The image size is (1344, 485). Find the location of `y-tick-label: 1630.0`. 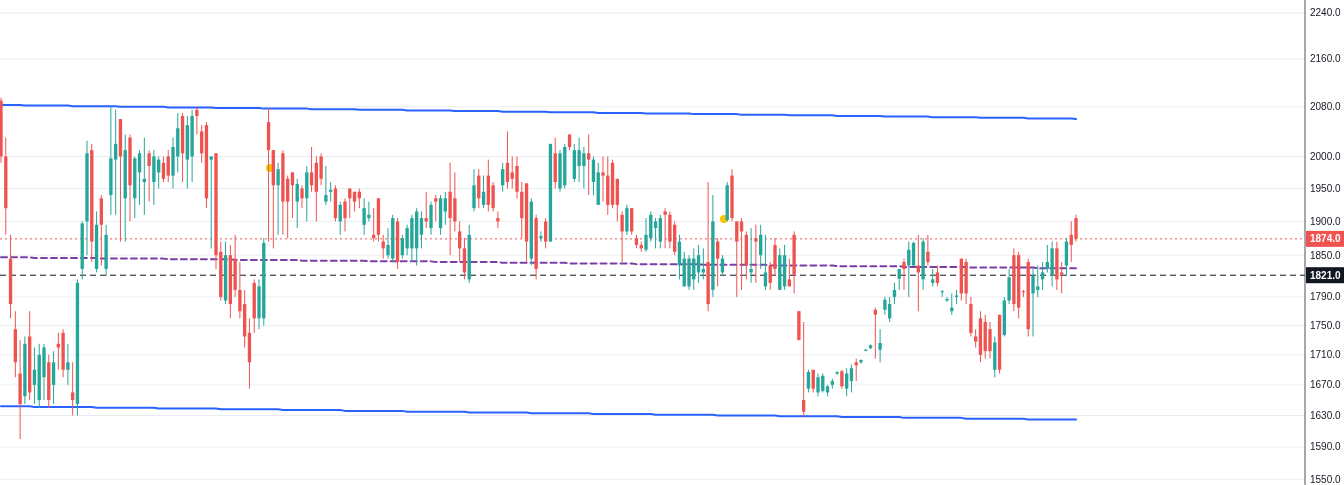

y-tick-label: 1630.0 is located at coordinates (1326, 416).